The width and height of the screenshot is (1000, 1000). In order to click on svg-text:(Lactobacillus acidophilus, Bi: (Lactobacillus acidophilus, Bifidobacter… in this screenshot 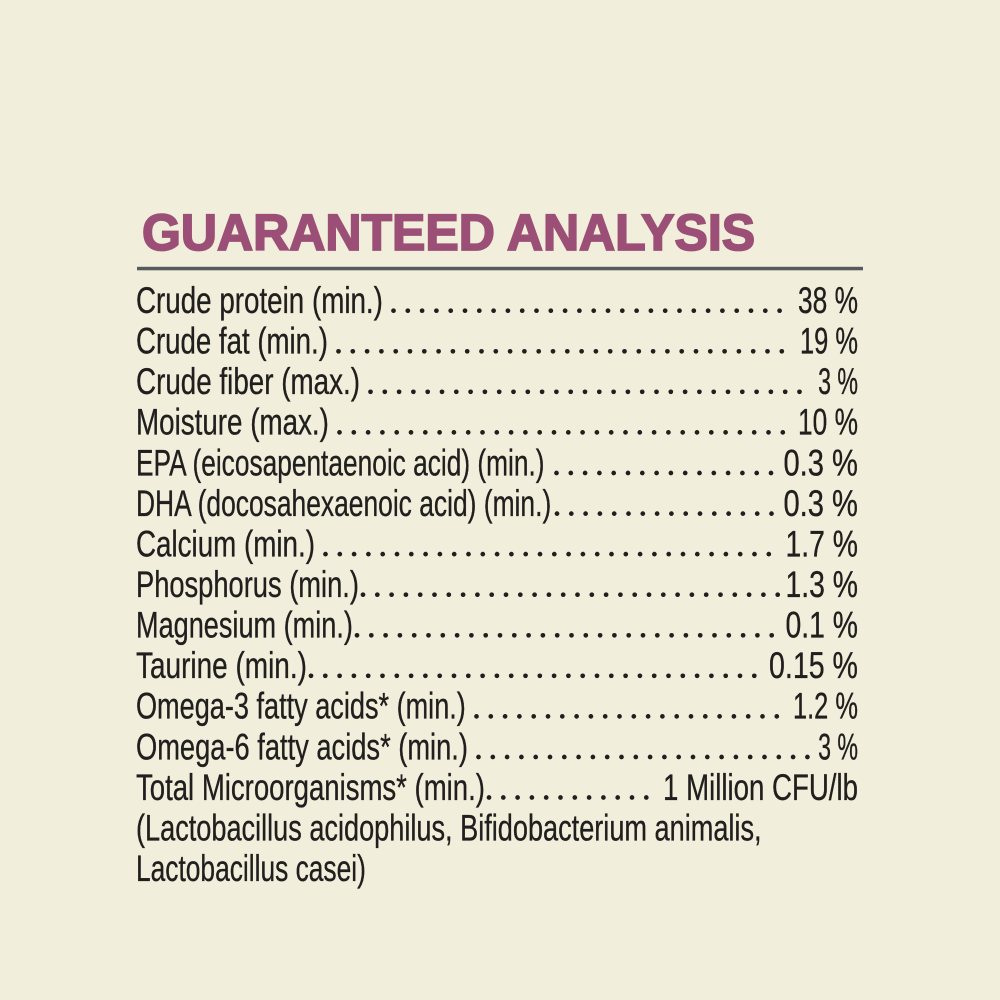, I will do `click(449, 827)`.